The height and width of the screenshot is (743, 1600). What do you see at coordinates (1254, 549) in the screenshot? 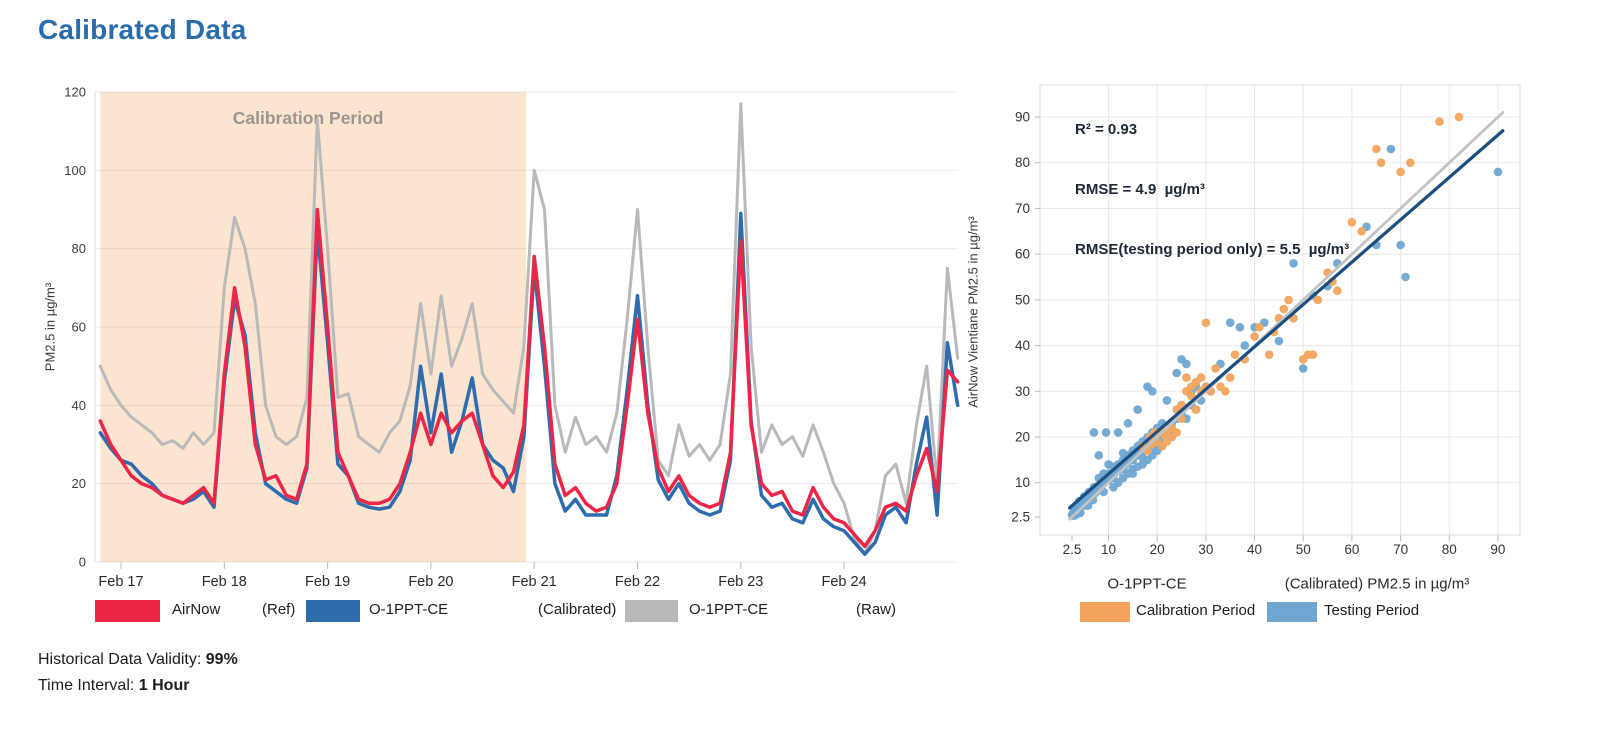
I see `scatter-x-tick-label: 40` at bounding box center [1254, 549].